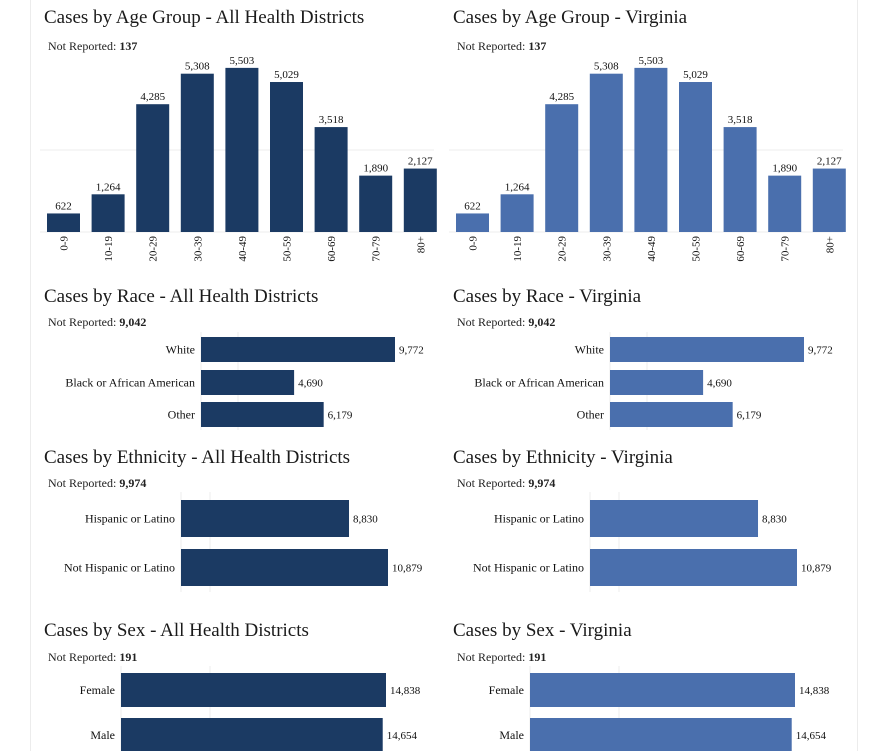 Image resolution: width=877 pixels, height=751 pixels. What do you see at coordinates (816, 569) in the screenshot?
I see `data-label-not-hispanic-or-latino: 10,879` at bounding box center [816, 569].